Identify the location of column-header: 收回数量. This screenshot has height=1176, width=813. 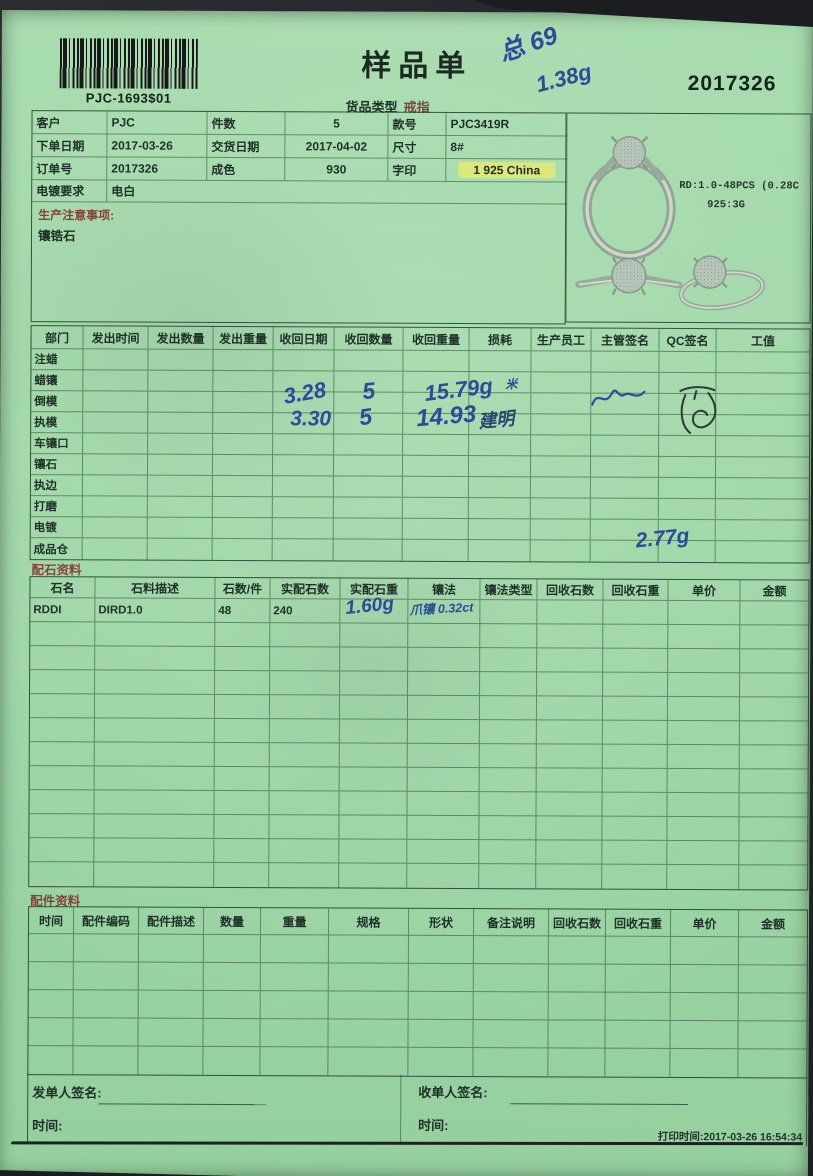
(369, 338).